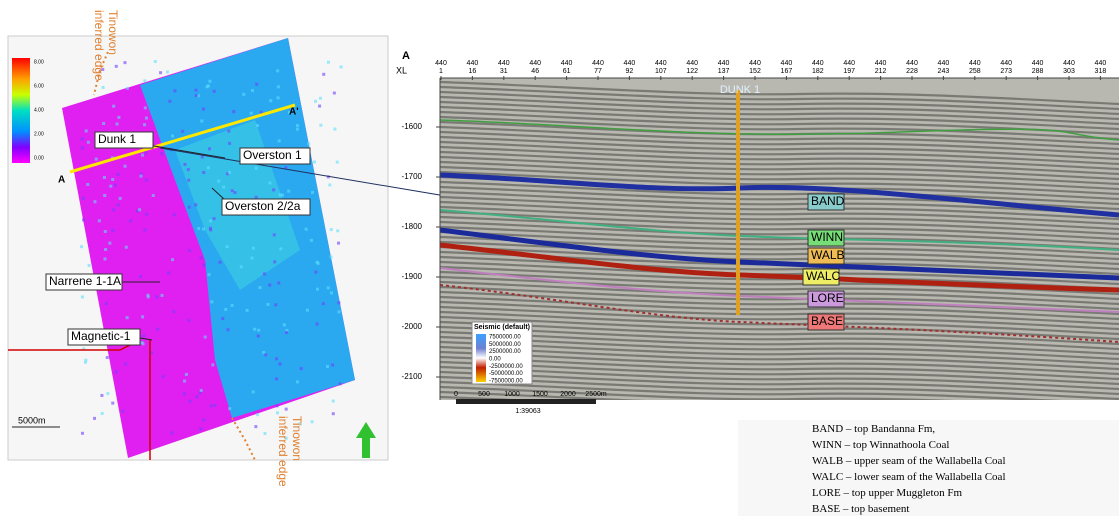 Image resolution: width=1119 pixels, height=517 pixels. What do you see at coordinates (567, 71) in the screenshot?
I see `crossline-label: 61` at bounding box center [567, 71].